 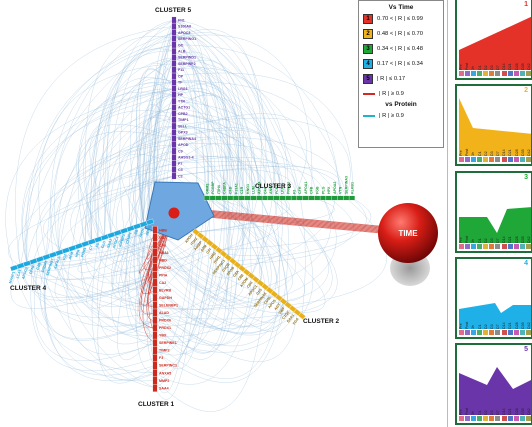 I want to click on gene-label: PRDX1, so click(x=165, y=328).